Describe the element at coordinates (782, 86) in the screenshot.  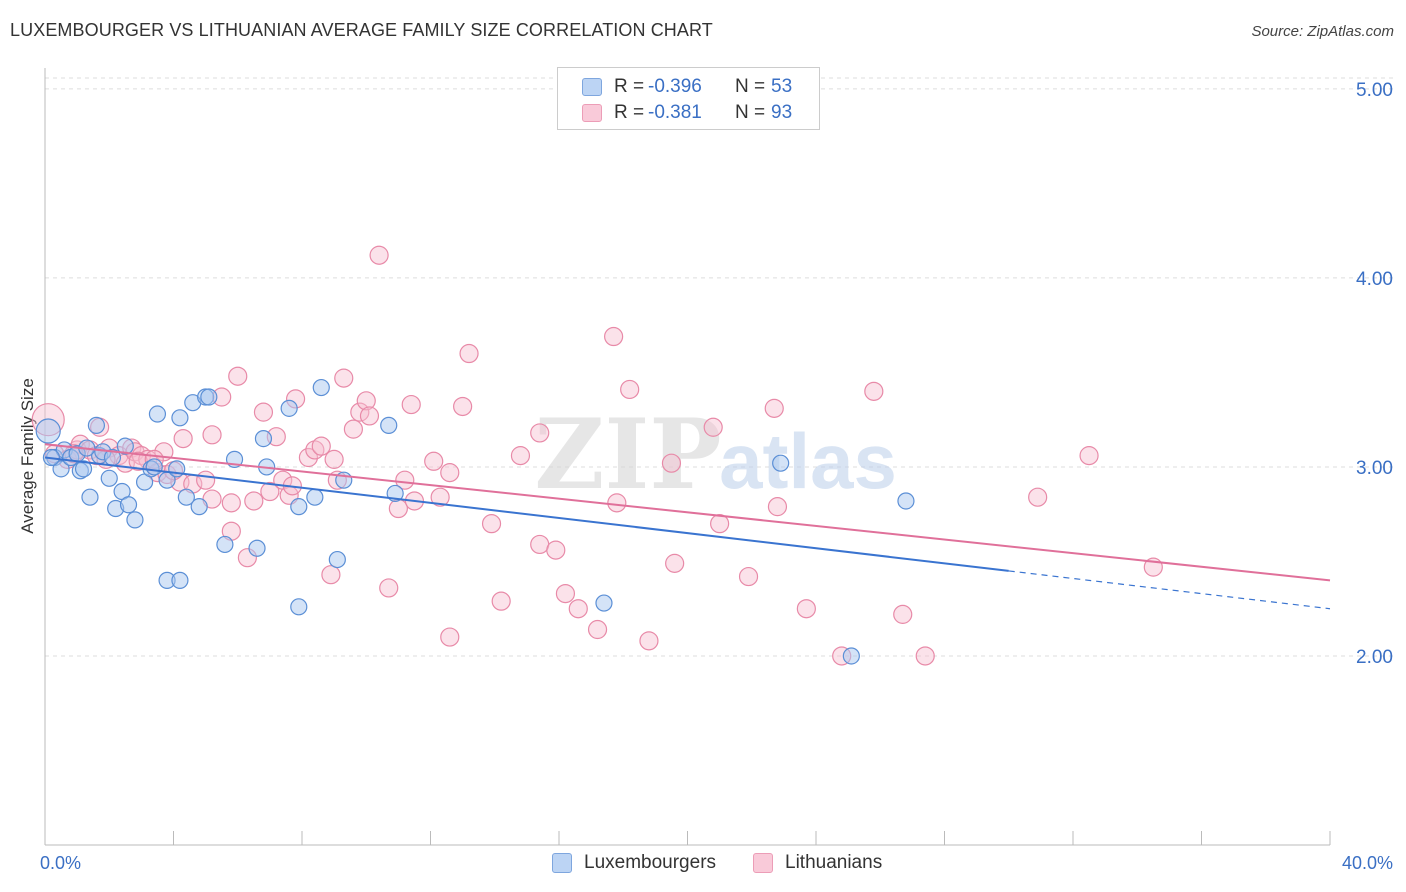
I see `legend-n-value: 53` at that location.